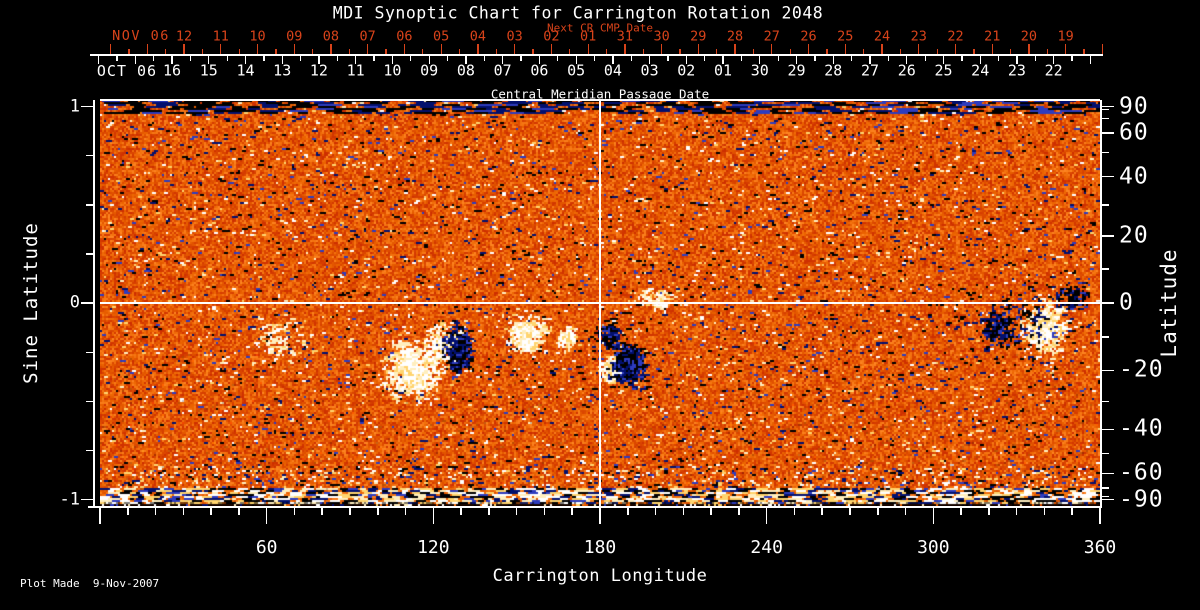 Image resolution: width=1200 pixels, height=610 pixels. Describe the element at coordinates (355, 70) in the screenshot. I see `cmp-day-label: 11` at that location.